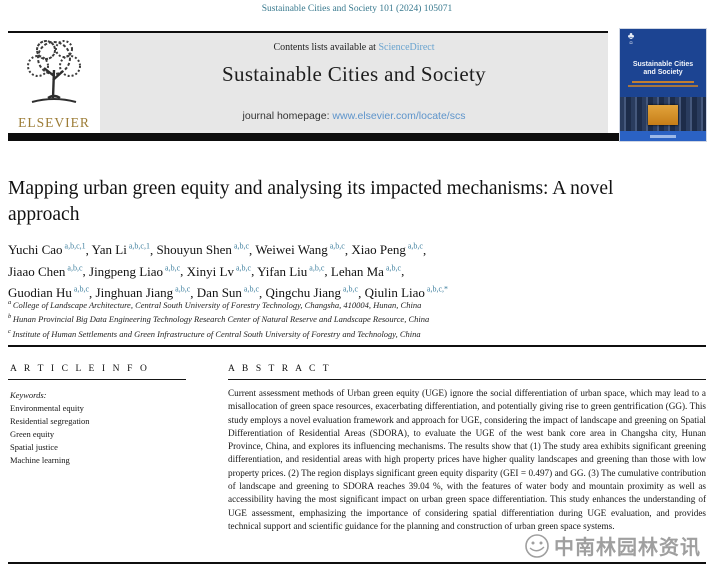  I want to click on author: Xiao Peng a,b,c, so click(387, 250).